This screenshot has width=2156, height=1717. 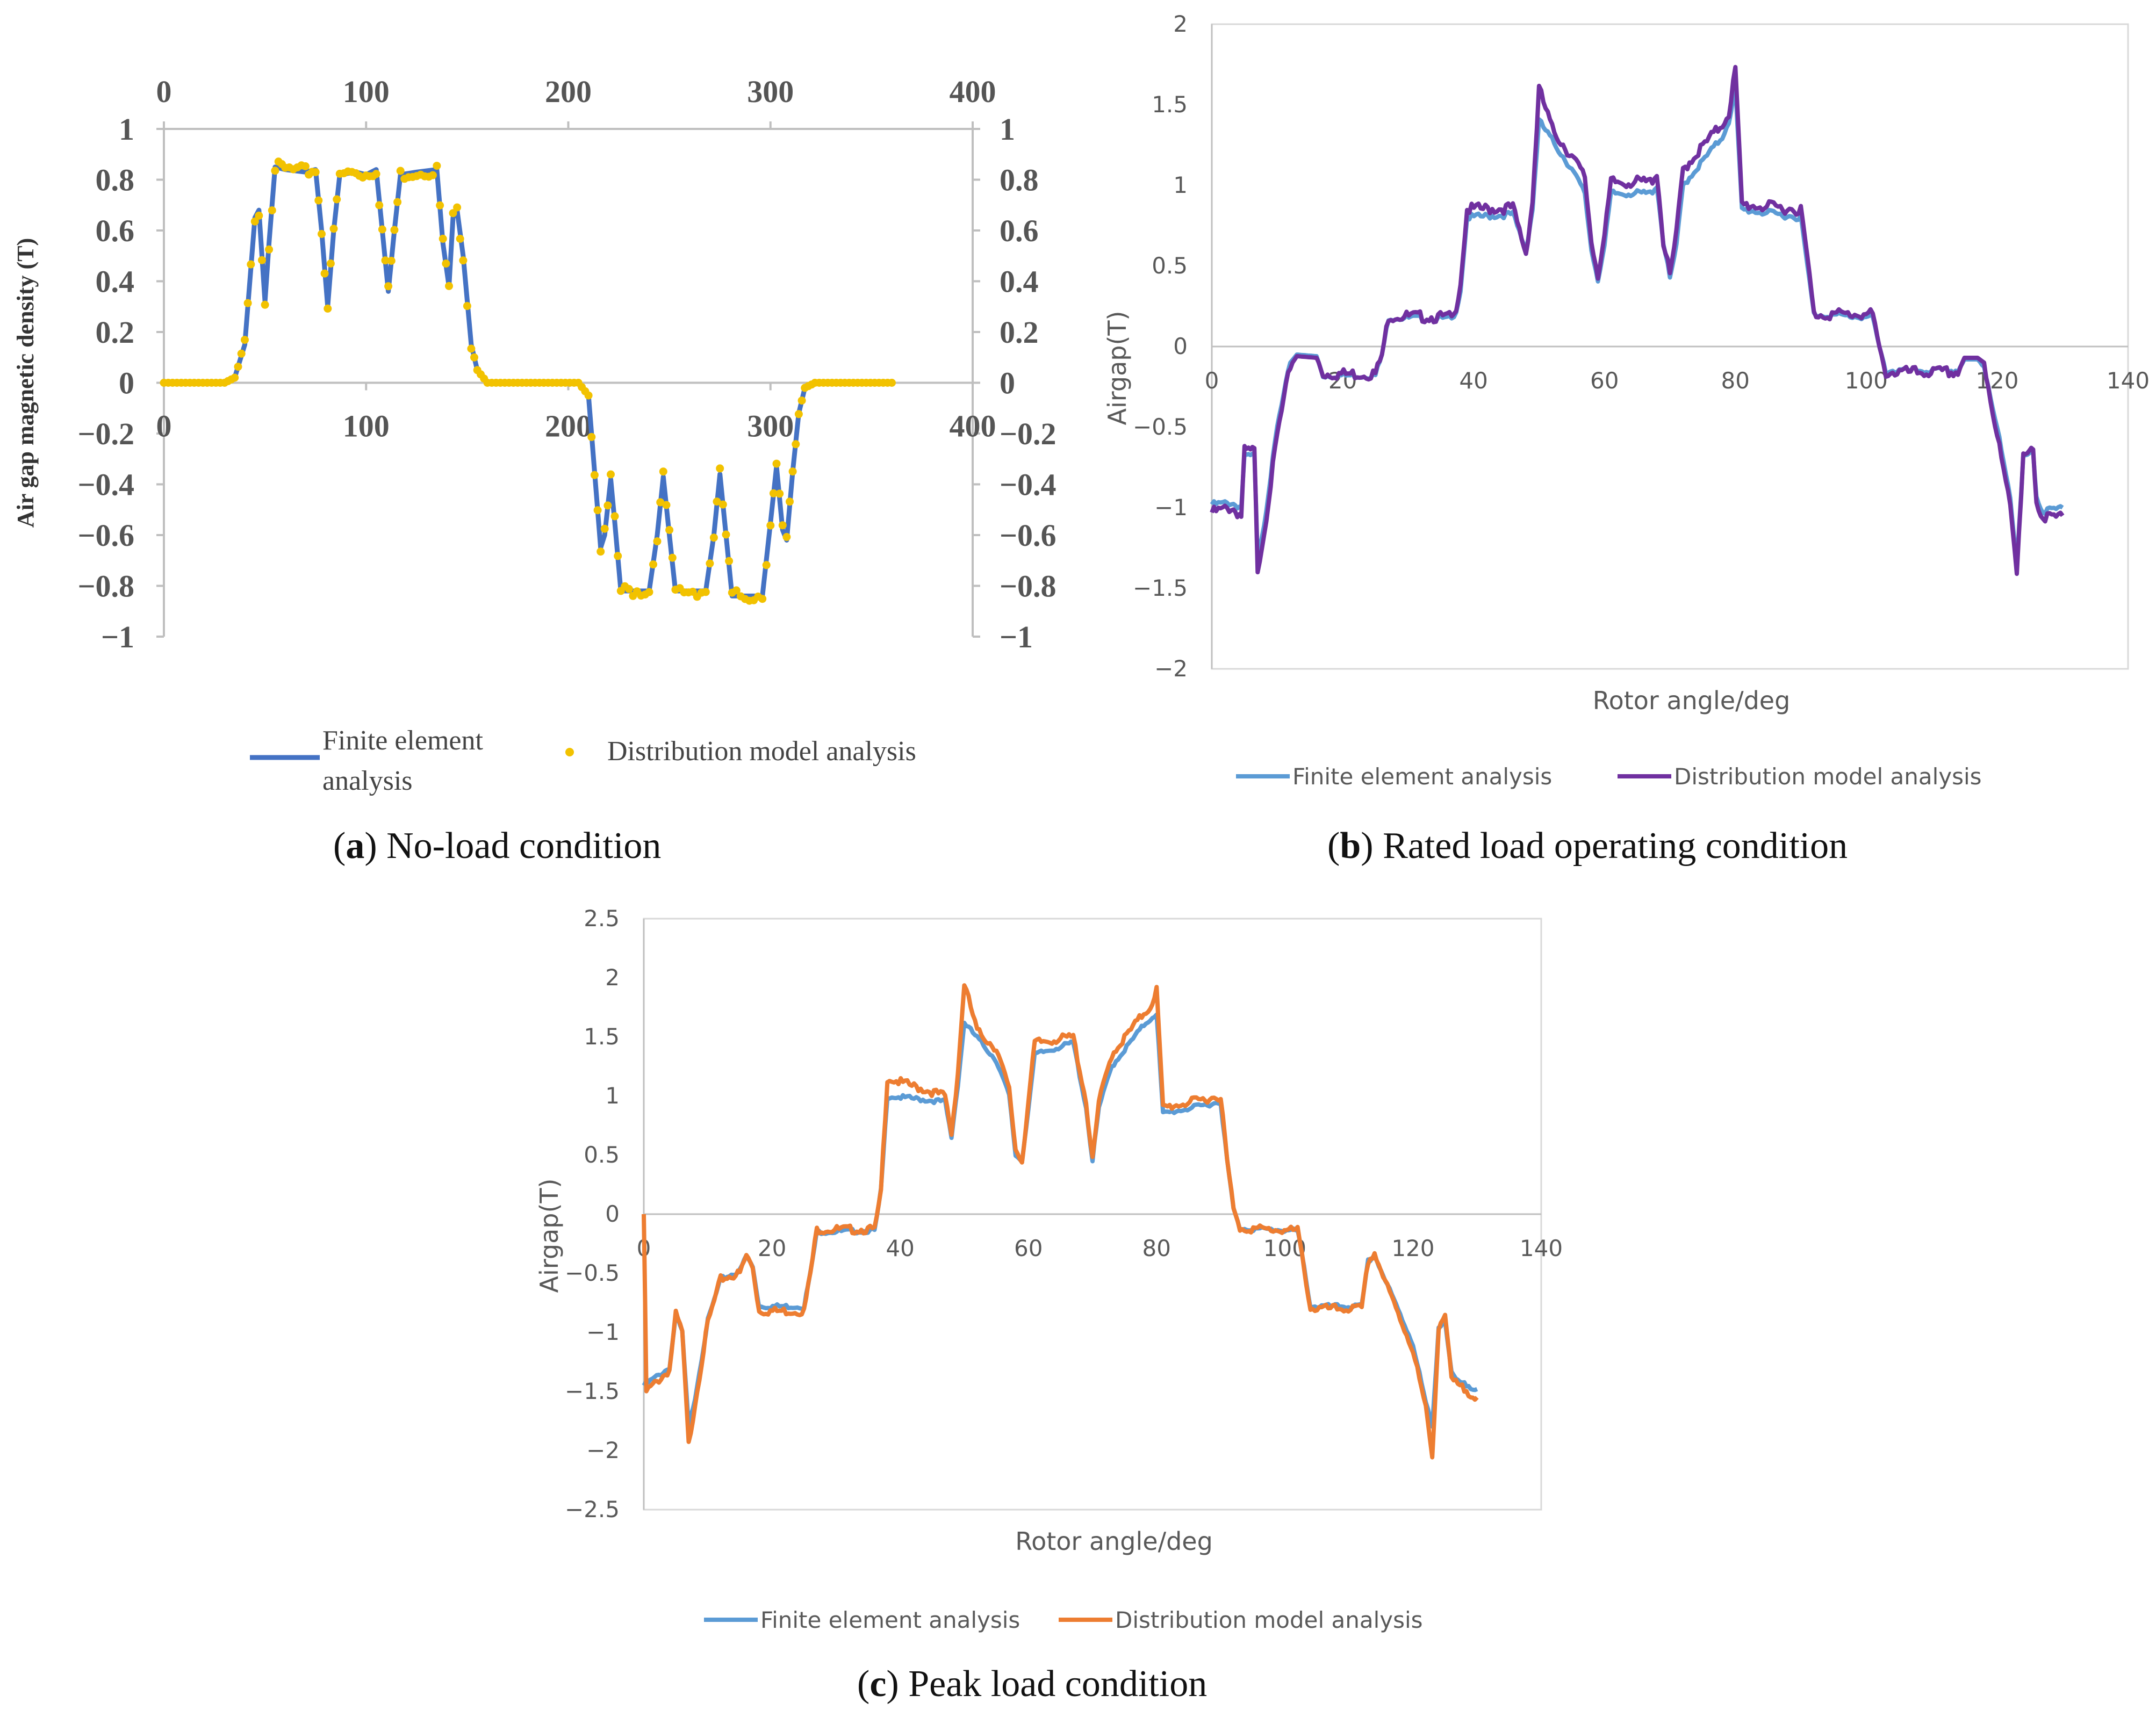 I want to click on c-ytick-label: −0.5, so click(x=592, y=1273).